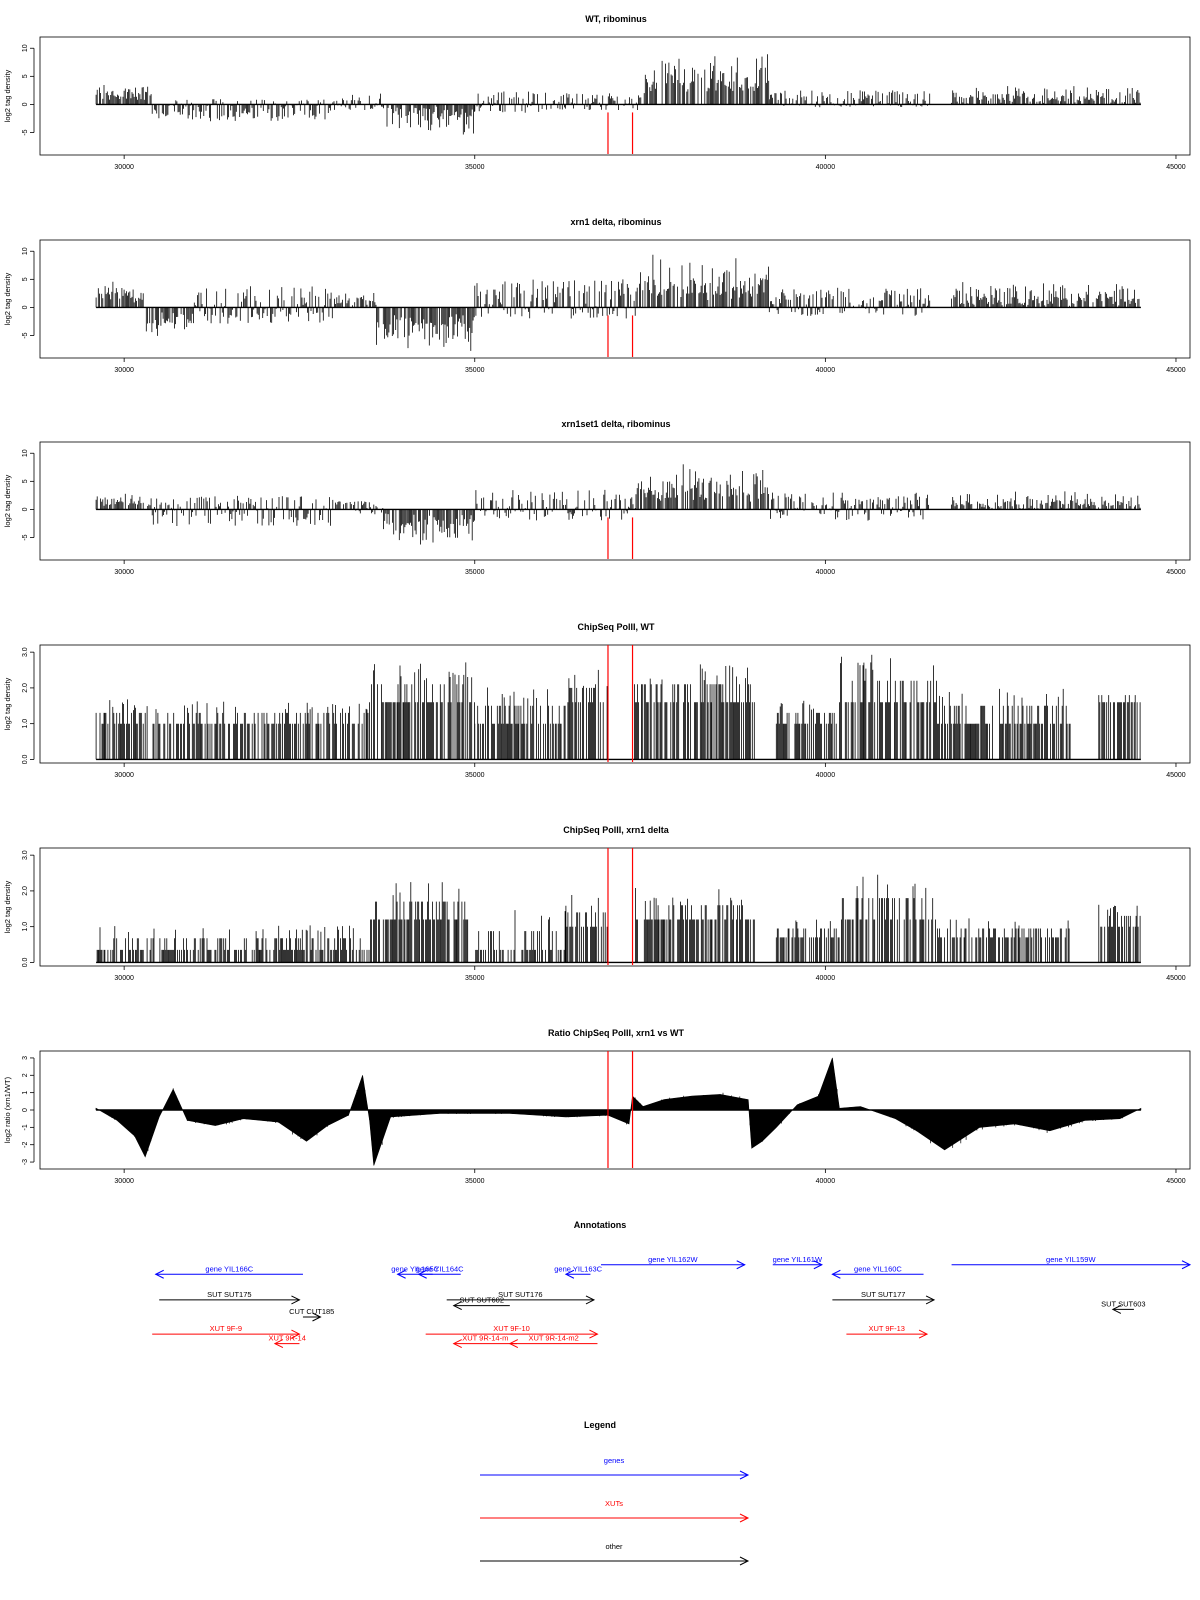 The image size is (1200, 1600). I want to click on annotation-gene: gene YIL160C, so click(877, 1271).